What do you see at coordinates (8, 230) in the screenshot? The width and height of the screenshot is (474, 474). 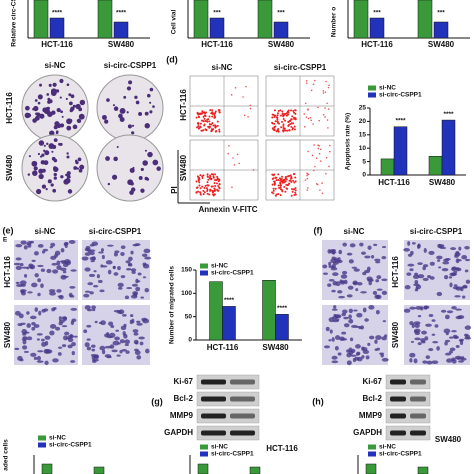 I see `panel-letter: (e)` at bounding box center [8, 230].